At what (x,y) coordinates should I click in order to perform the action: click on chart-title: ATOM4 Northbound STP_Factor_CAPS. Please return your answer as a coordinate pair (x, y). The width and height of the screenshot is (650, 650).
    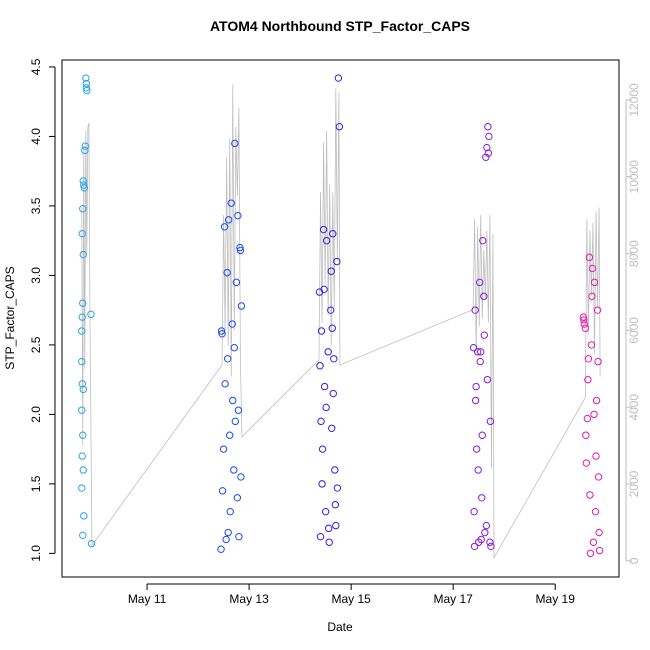
    Looking at the image, I should click on (340, 26).